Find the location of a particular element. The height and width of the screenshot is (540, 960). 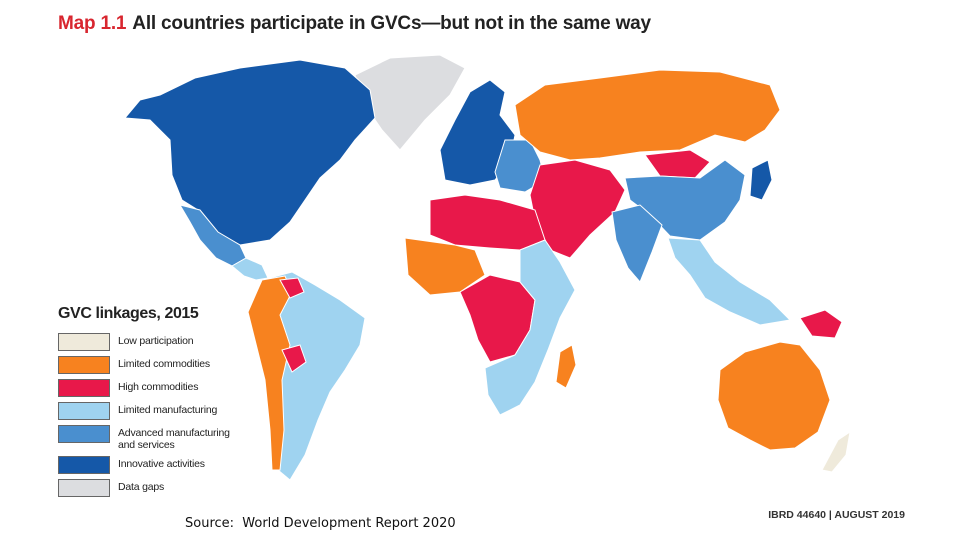

mongolia-region is located at coordinates (677, 164).